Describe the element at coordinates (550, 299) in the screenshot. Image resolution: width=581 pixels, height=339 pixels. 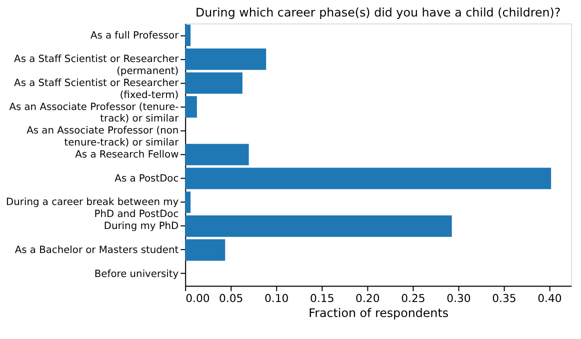
I see `x-tick-label: 0.40` at that location.